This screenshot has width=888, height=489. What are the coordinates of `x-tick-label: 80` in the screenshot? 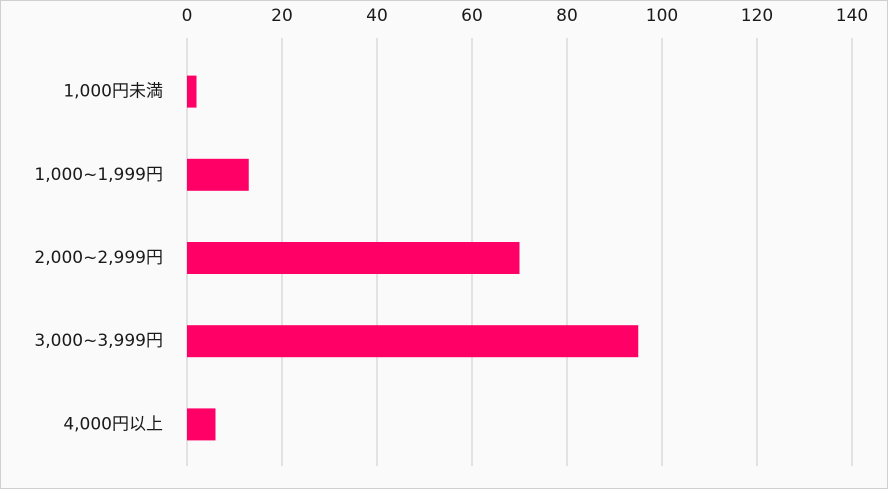 It's located at (567, 16).